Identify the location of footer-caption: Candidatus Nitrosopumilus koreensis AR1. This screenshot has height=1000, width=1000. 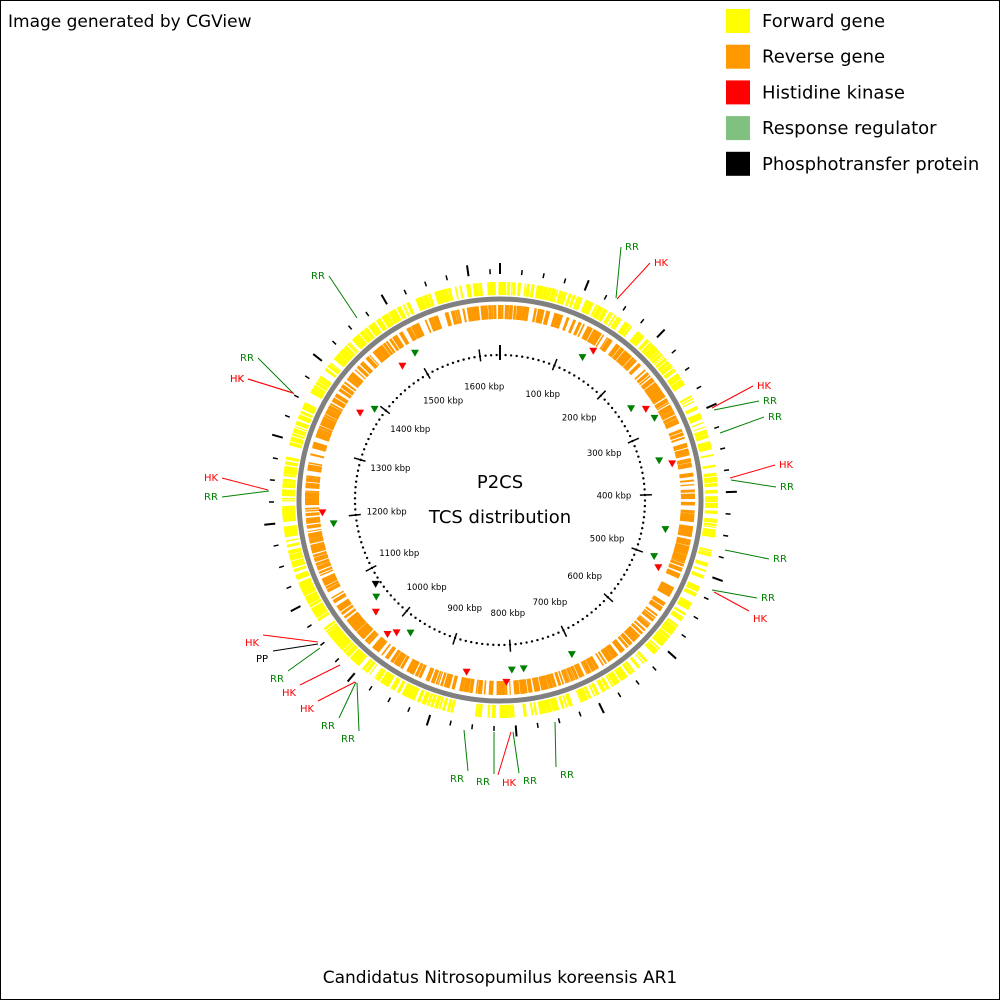
(500, 978).